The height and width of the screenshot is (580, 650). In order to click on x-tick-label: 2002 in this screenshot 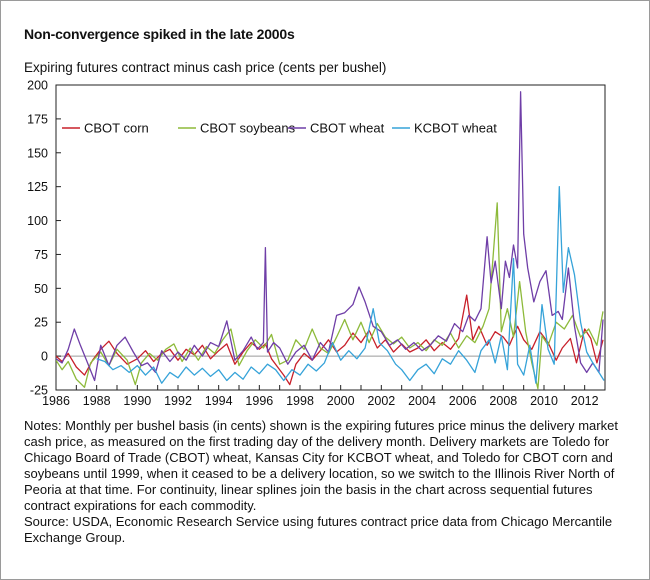, I will do `click(381, 401)`.